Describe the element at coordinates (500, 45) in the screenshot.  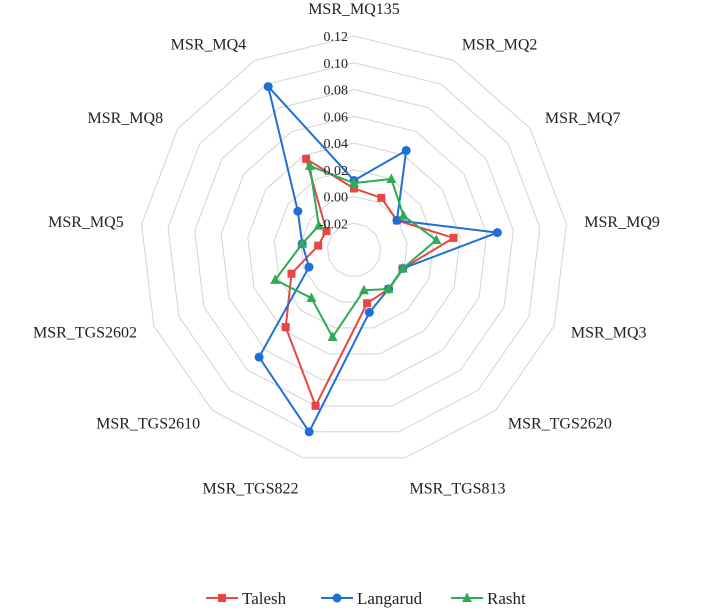
I see `axis-label: MSR_MQ2` at that location.